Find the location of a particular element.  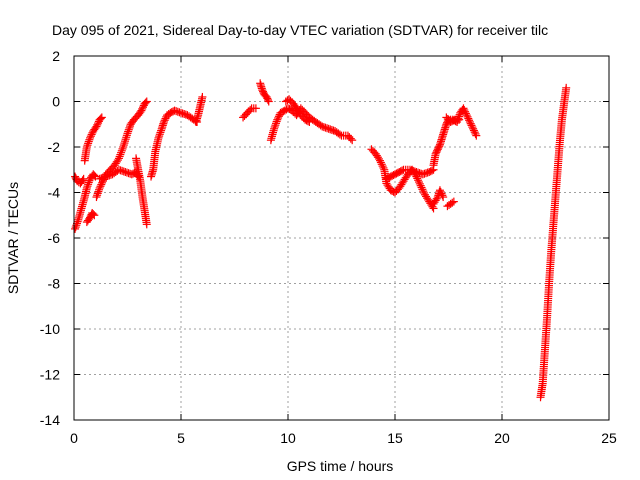

y-tick-label: -10 is located at coordinates (50, 329).